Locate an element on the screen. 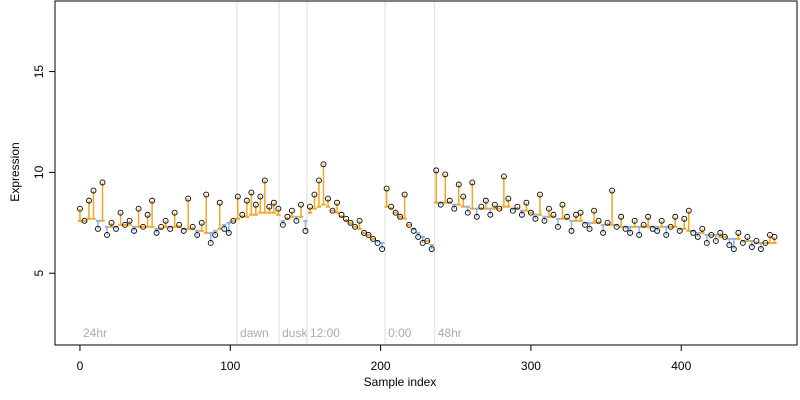  annotation: dawn is located at coordinates (254, 333).